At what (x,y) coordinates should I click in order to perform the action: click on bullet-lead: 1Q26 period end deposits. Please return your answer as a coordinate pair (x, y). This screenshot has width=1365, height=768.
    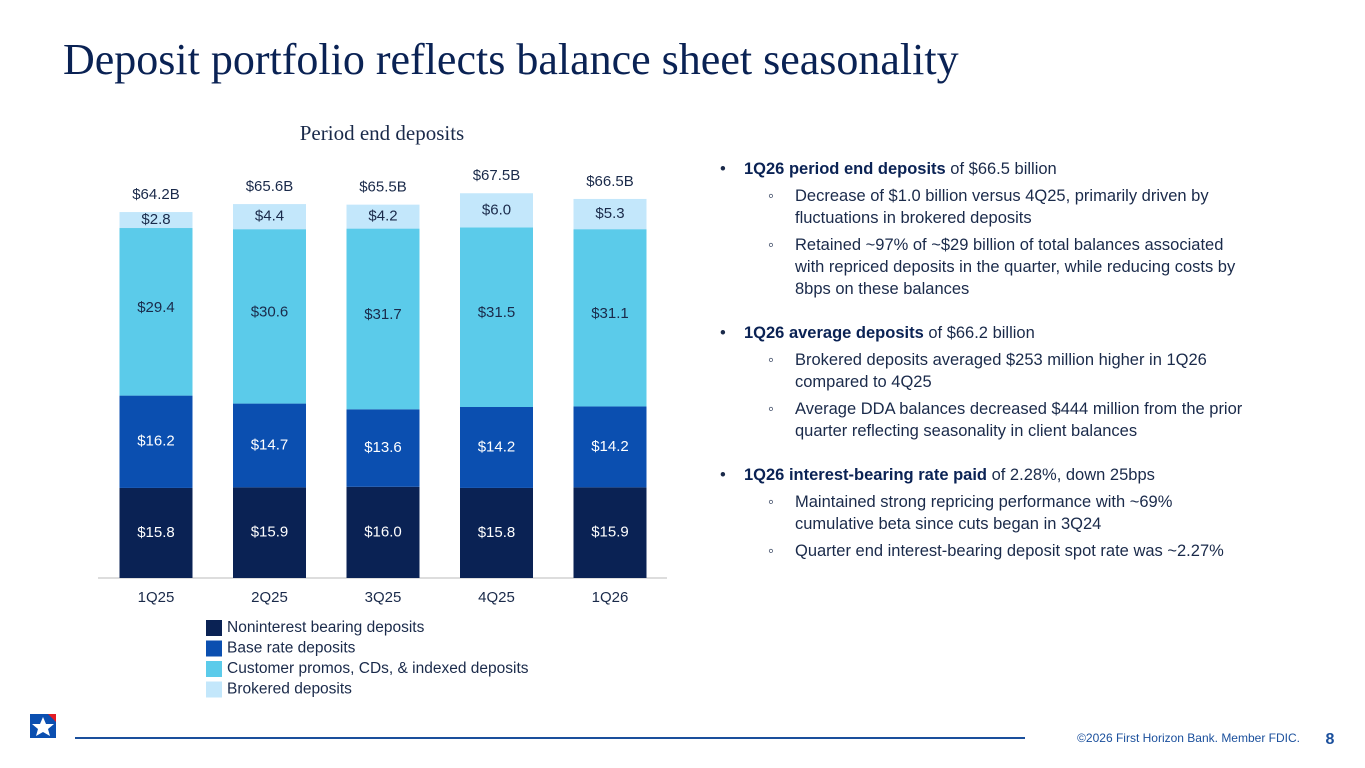
    Looking at the image, I should click on (845, 169).